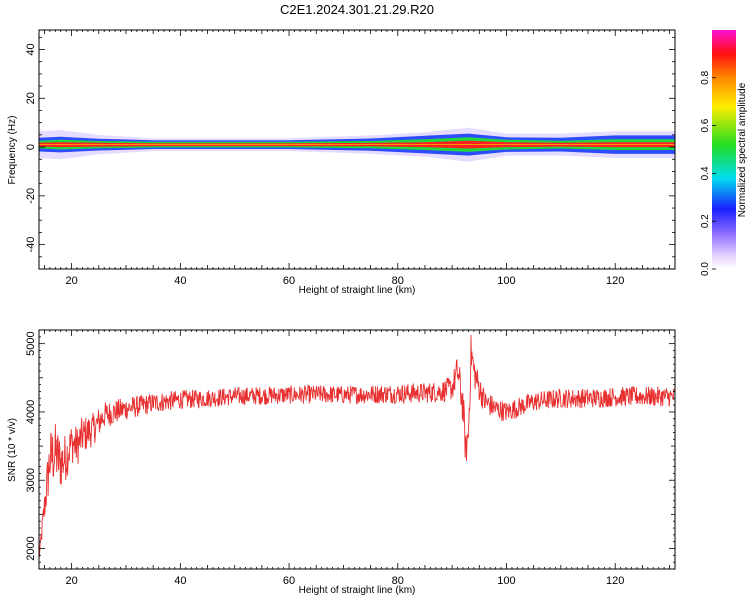  Describe the element at coordinates (31, 548) in the screenshot. I see `y-tick-label: 2000` at that location.